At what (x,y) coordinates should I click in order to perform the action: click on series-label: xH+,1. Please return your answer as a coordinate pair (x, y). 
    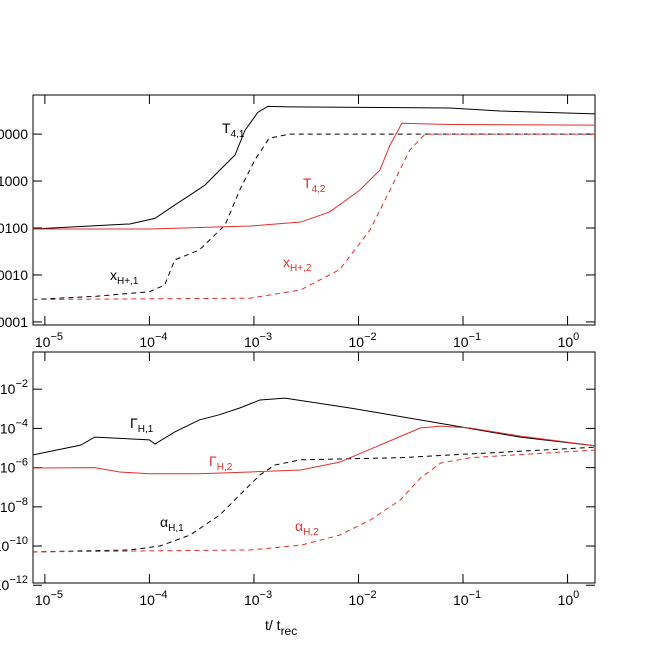
    Looking at the image, I should click on (124, 277).